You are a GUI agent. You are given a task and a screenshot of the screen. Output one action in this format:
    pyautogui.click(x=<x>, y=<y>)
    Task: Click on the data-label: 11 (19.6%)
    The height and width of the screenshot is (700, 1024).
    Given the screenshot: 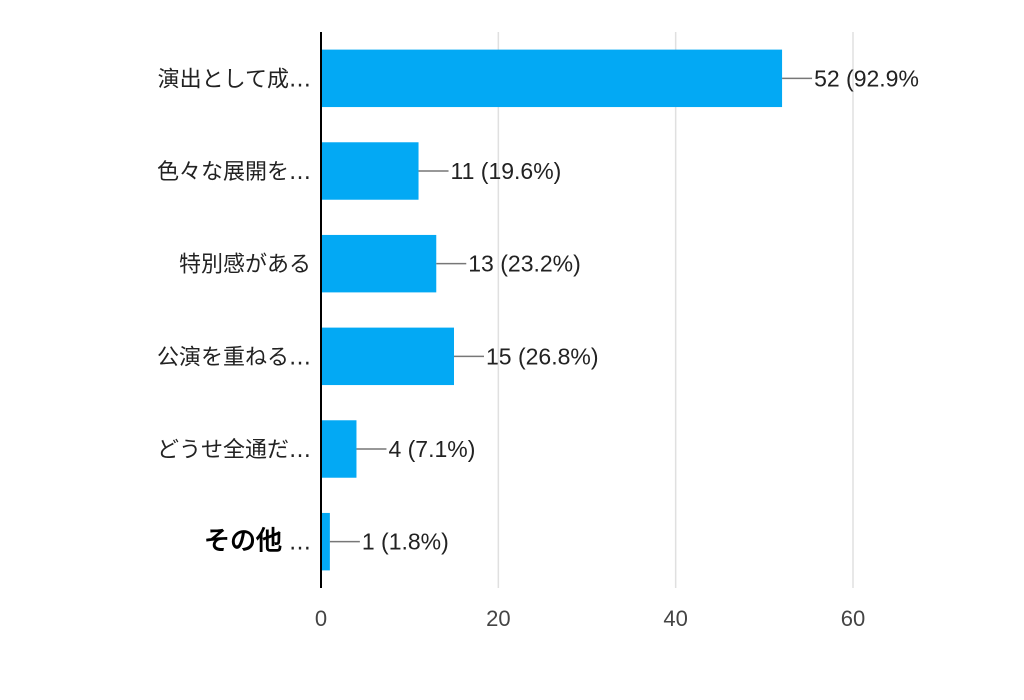 What is the action you would take?
    pyautogui.click(x=506, y=171)
    